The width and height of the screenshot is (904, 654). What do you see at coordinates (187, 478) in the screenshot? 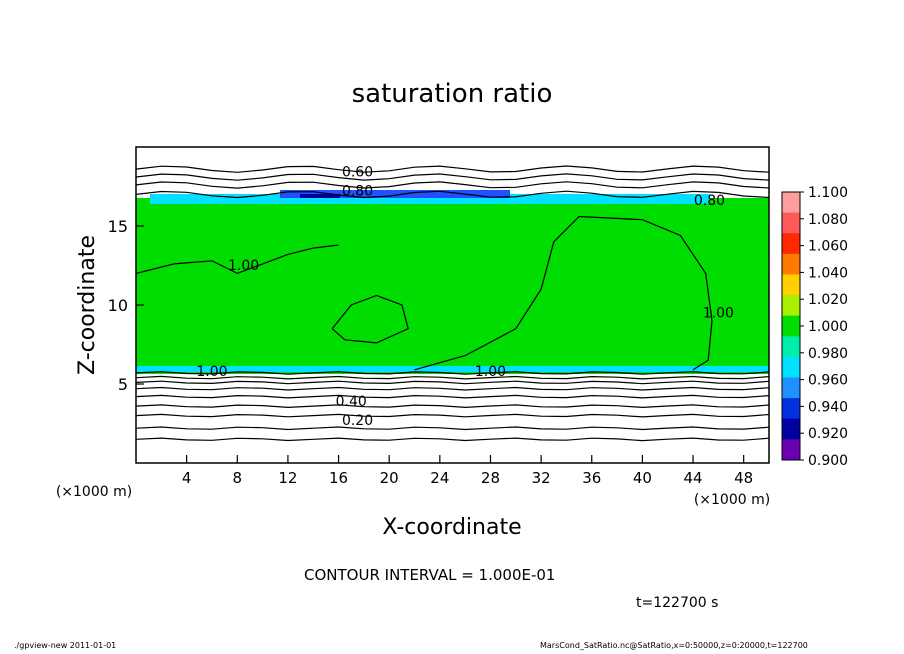
I see `x-tick-label-0: 4` at bounding box center [187, 478].